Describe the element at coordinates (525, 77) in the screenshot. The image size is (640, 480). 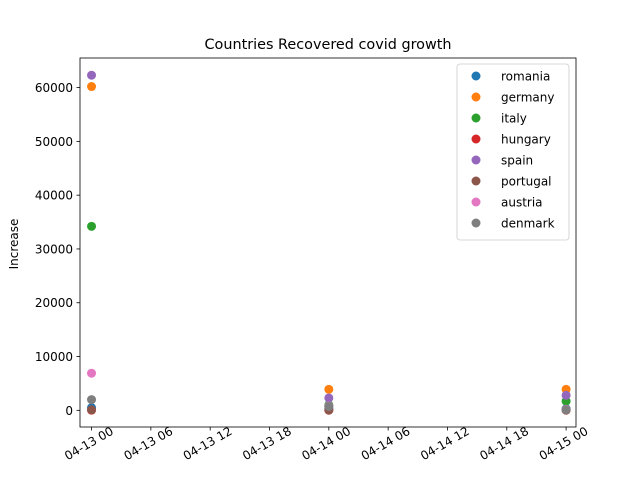
I see `legend-label: romania` at that location.